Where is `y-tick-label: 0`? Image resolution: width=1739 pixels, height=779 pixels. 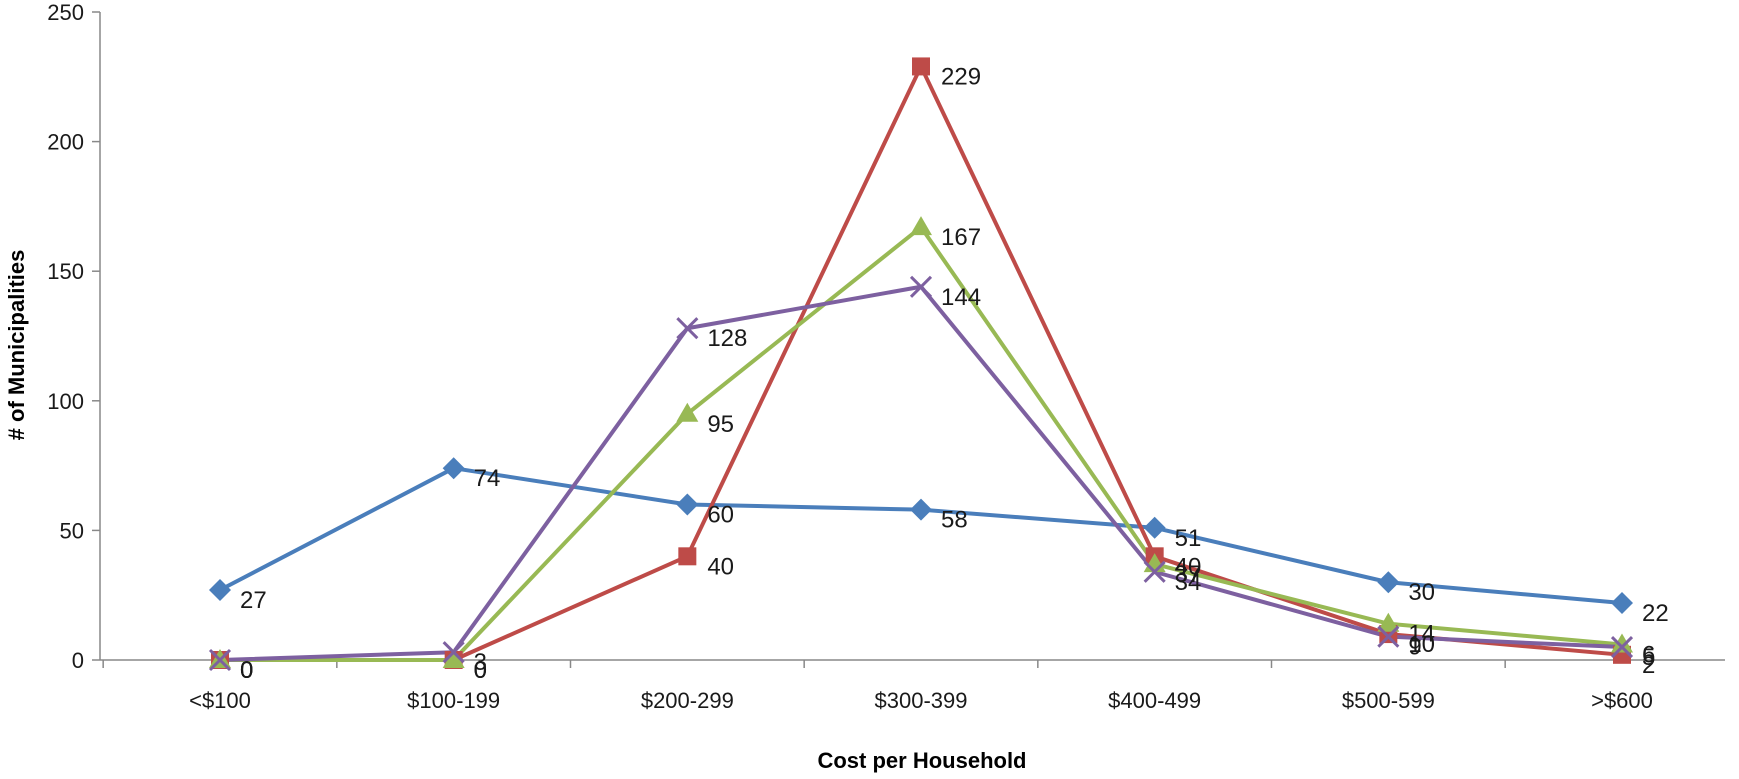
y-tick-label: 0 is located at coordinates (78, 660).